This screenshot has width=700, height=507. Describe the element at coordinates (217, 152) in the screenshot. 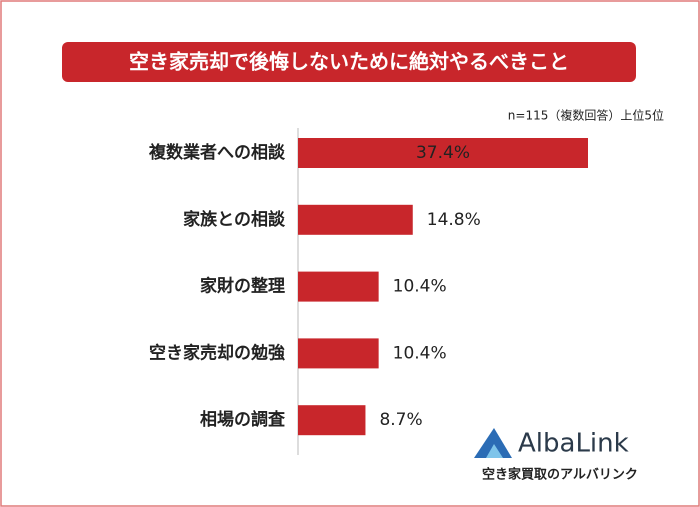

I see `category-label: 複数業者への相談` at that location.